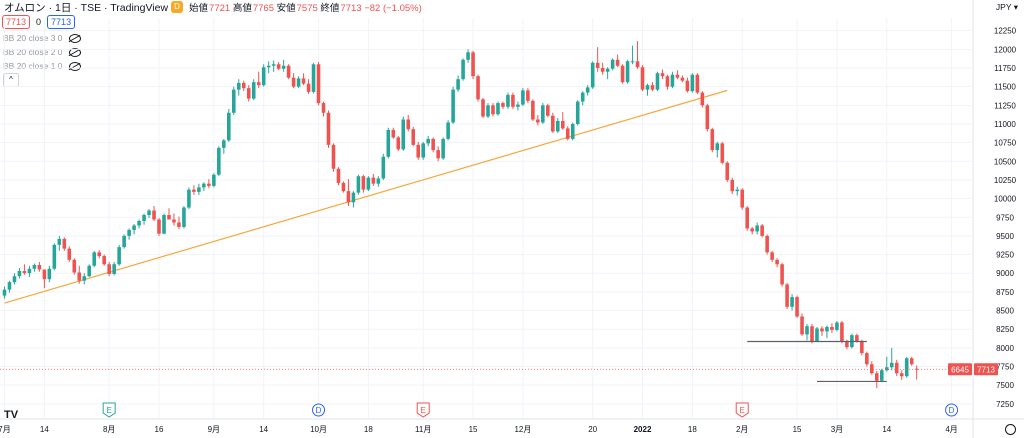 The width and height of the screenshot is (1024, 438). Describe the element at coordinates (837, 429) in the screenshot. I see `x-tick-label: 3月` at that location.